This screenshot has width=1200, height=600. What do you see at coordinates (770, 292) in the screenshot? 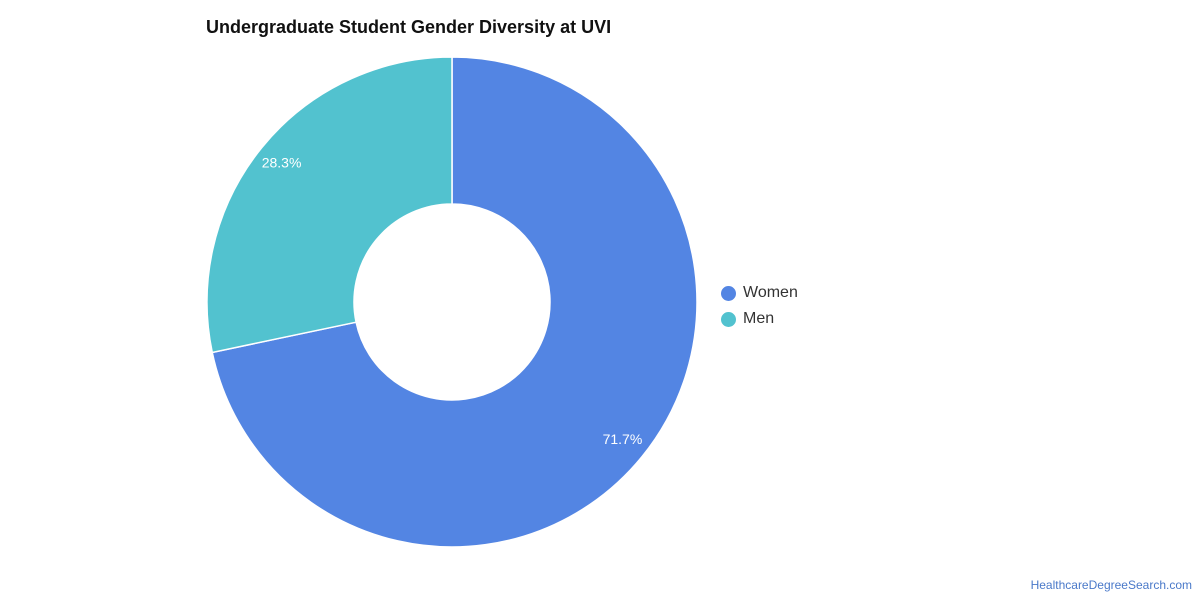
I see `legend-label-women: Women` at bounding box center [770, 292].